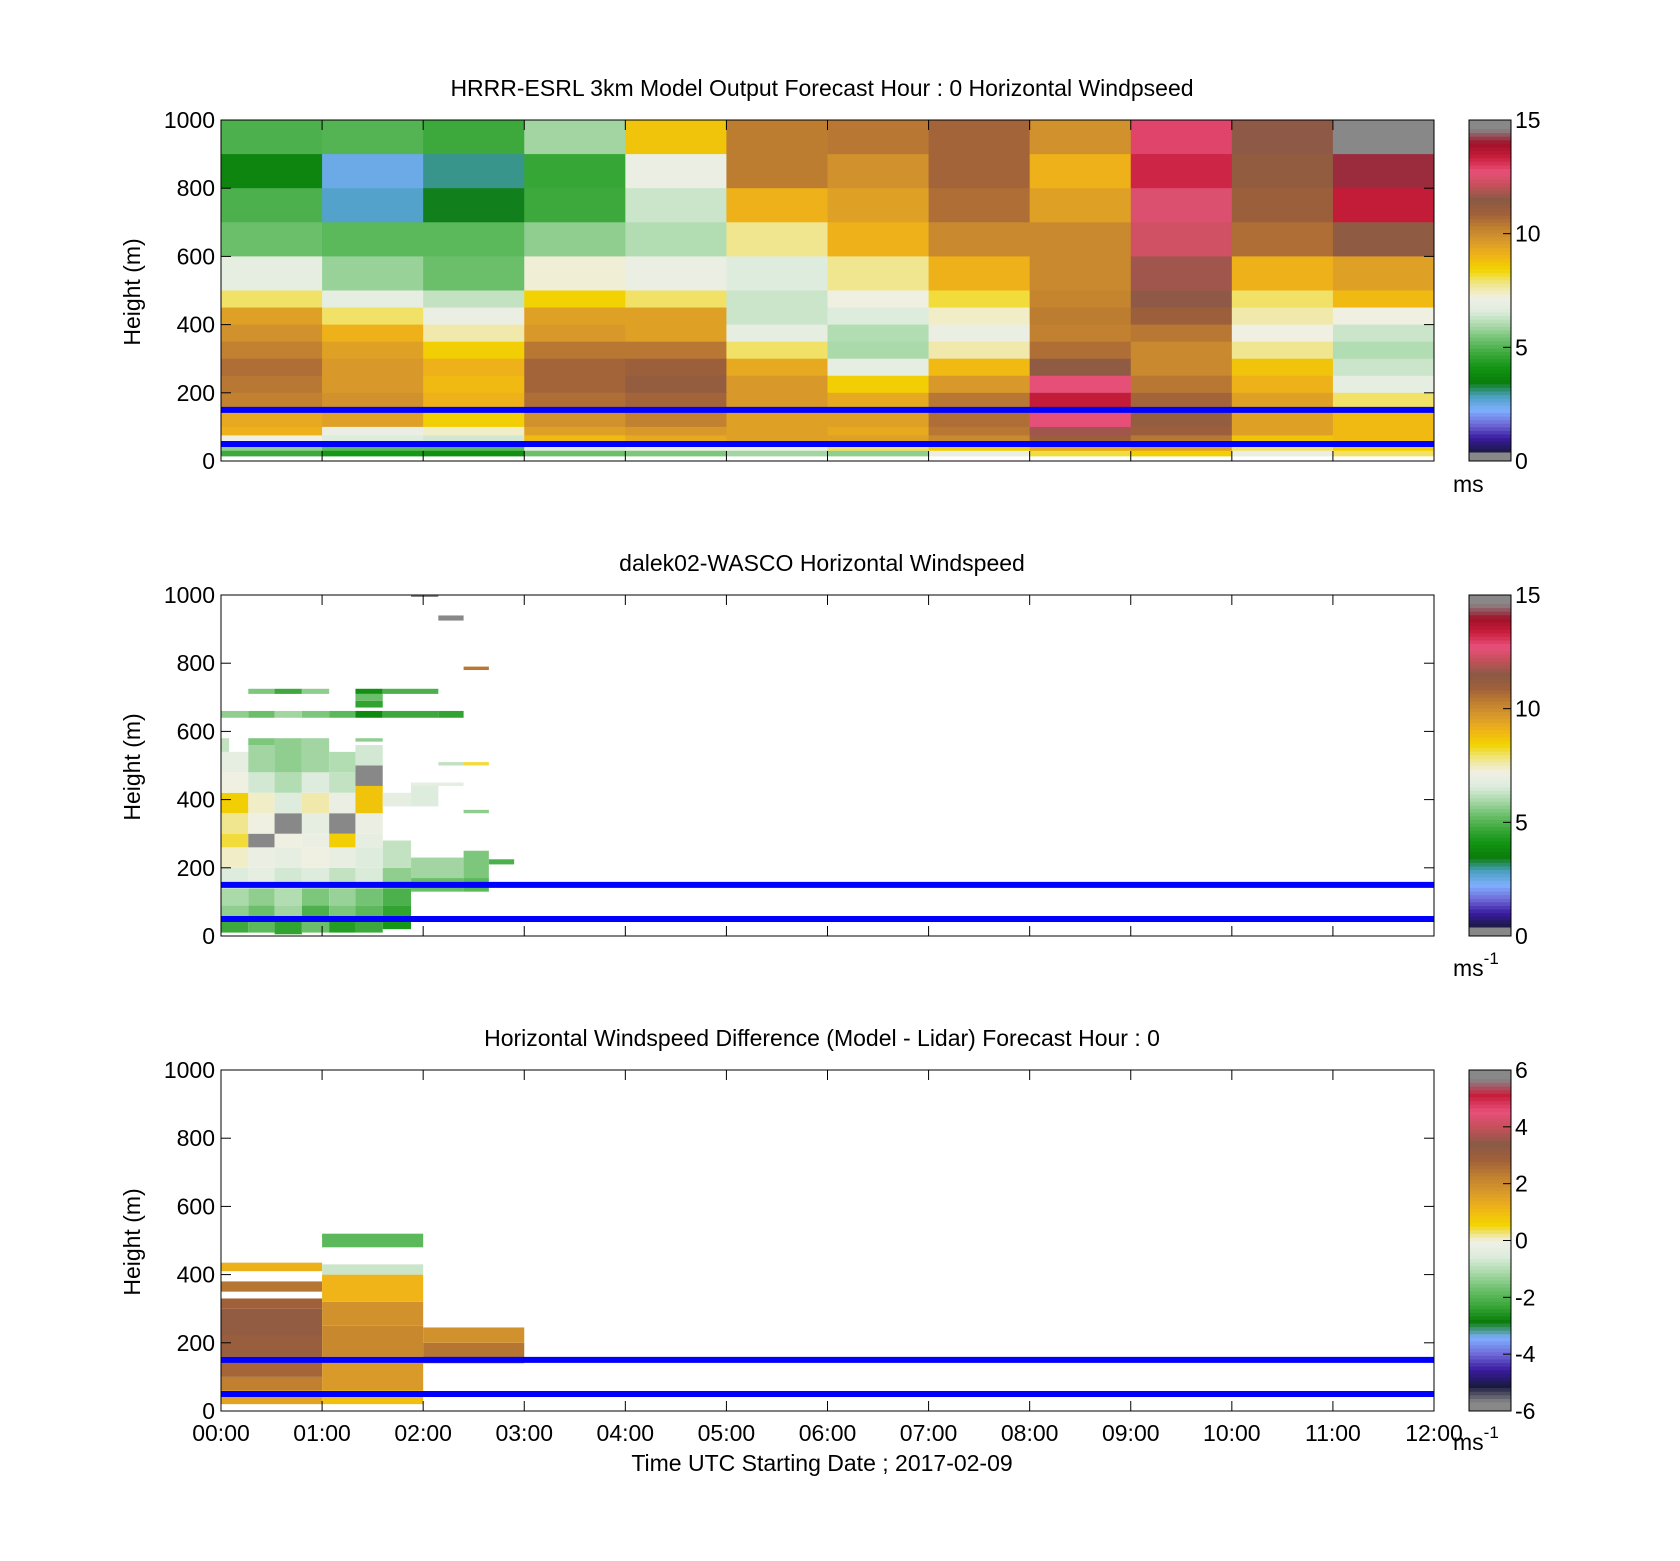  What do you see at coordinates (196, 663) in the screenshot?
I see `y-tick-label: 800` at bounding box center [196, 663].